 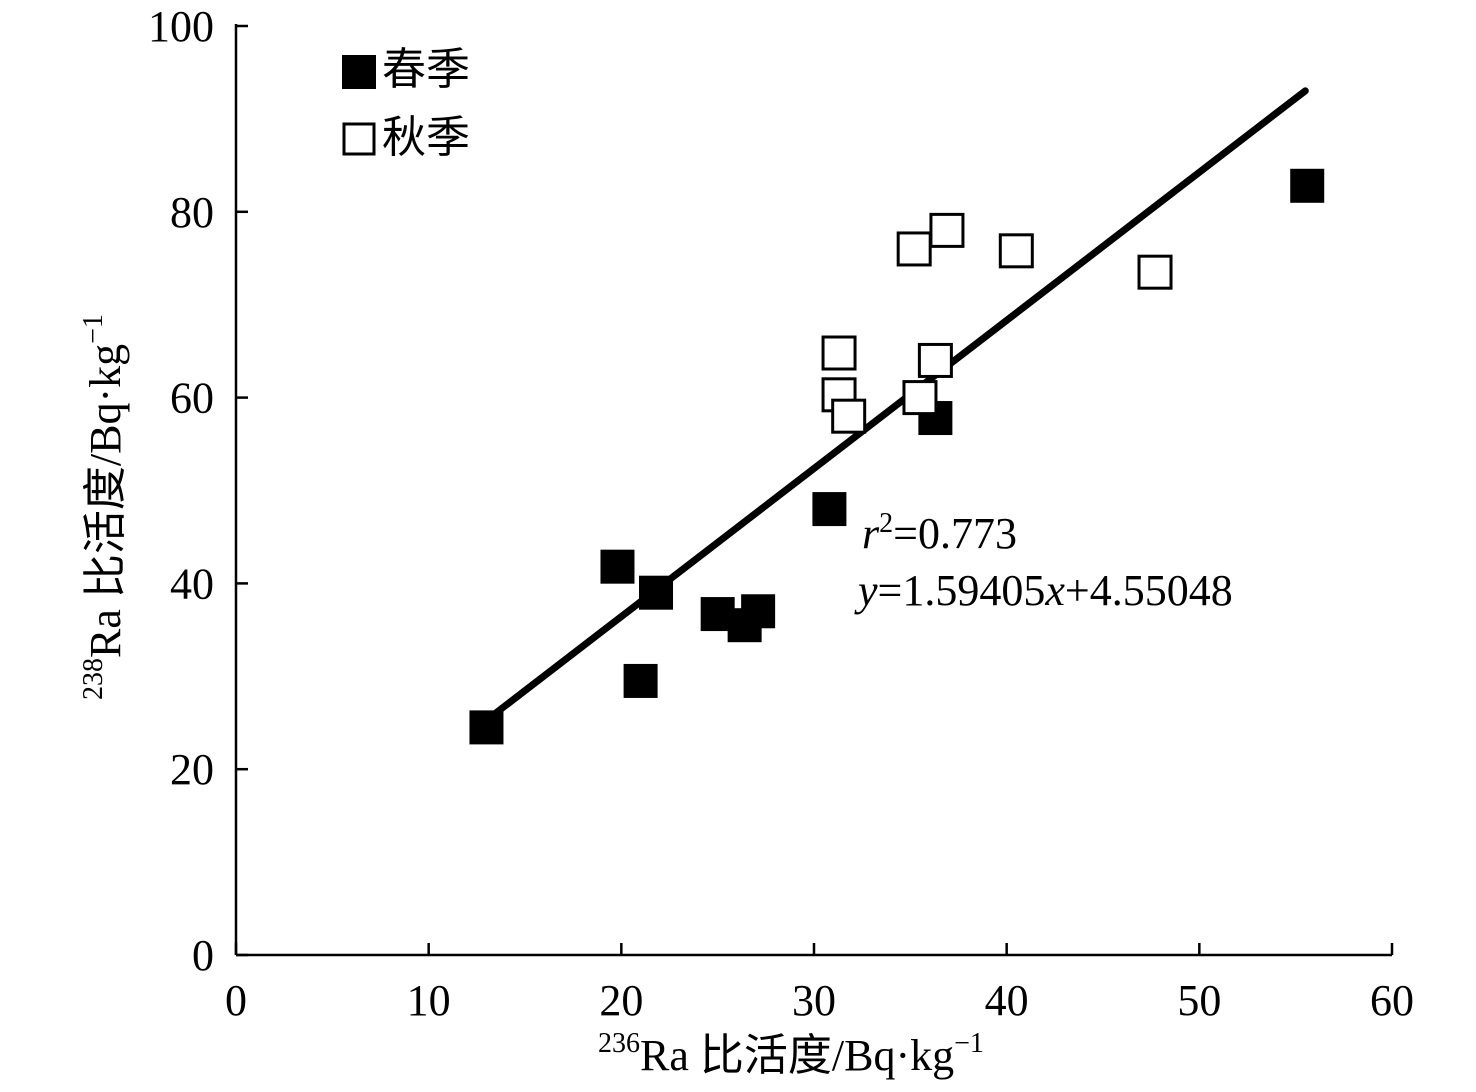 I want to click on y-axis-isotope-sup: 238, so click(x=93, y=679).